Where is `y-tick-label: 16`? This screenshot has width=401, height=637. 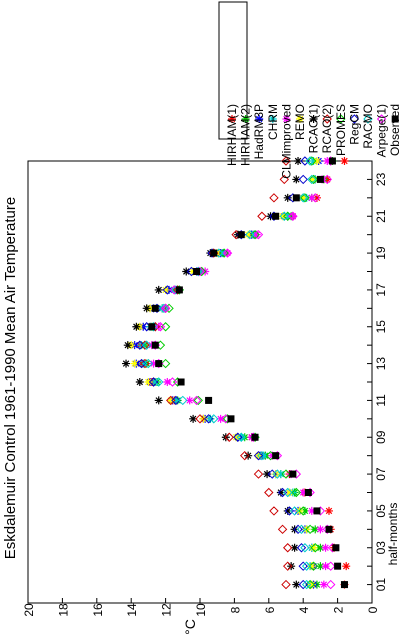
y-tick-label: 16 is located at coordinates (98, 610).